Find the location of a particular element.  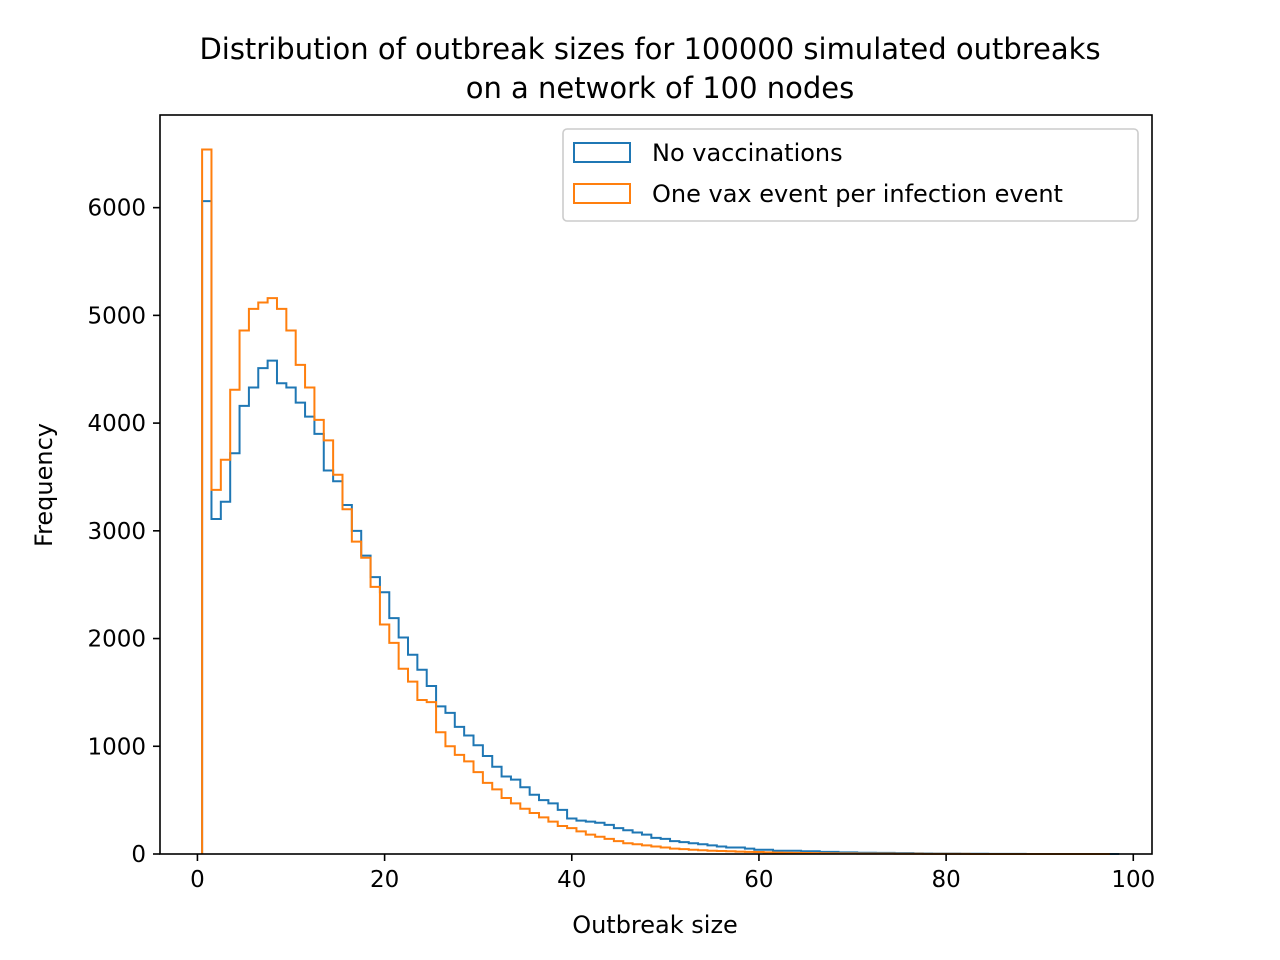

y-tick-label-6000: 6000 is located at coordinates (116, 209).